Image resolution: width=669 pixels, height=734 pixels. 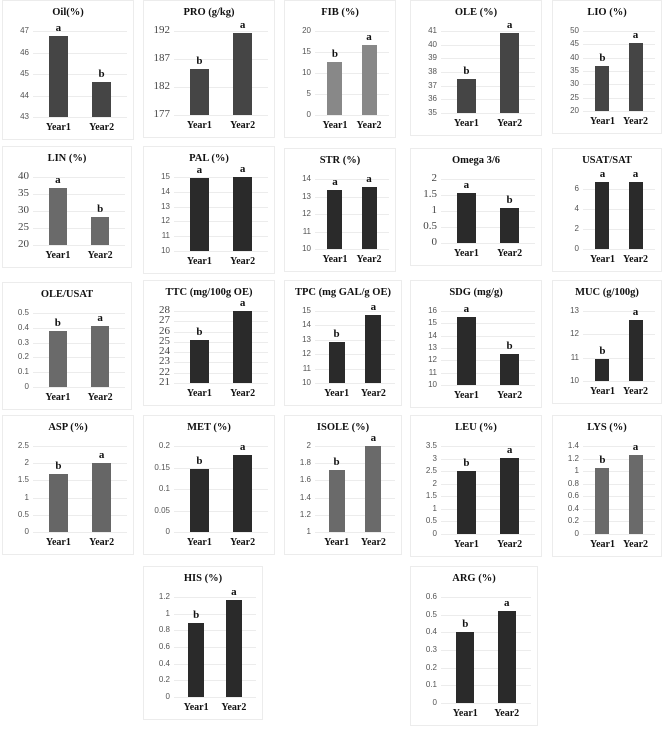 I want to click on y-tick-label: 0.6, so click(x=164, y=646).